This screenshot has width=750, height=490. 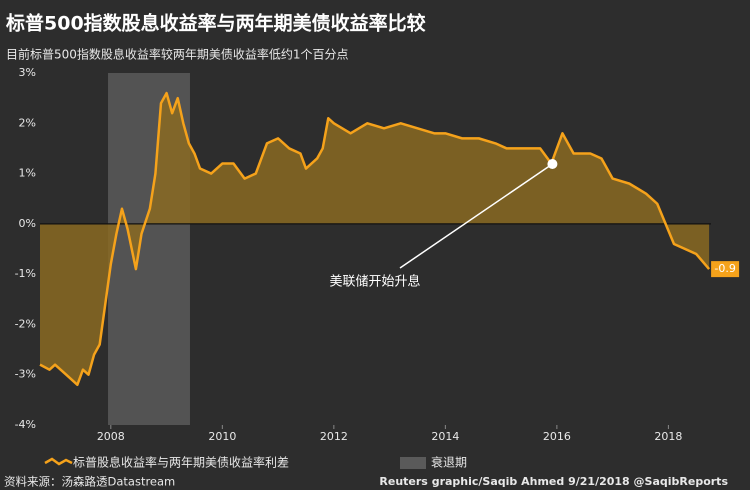 I want to click on legend-label: 标普股息收益率与两年期美债收益率利差, so click(x=181, y=462).